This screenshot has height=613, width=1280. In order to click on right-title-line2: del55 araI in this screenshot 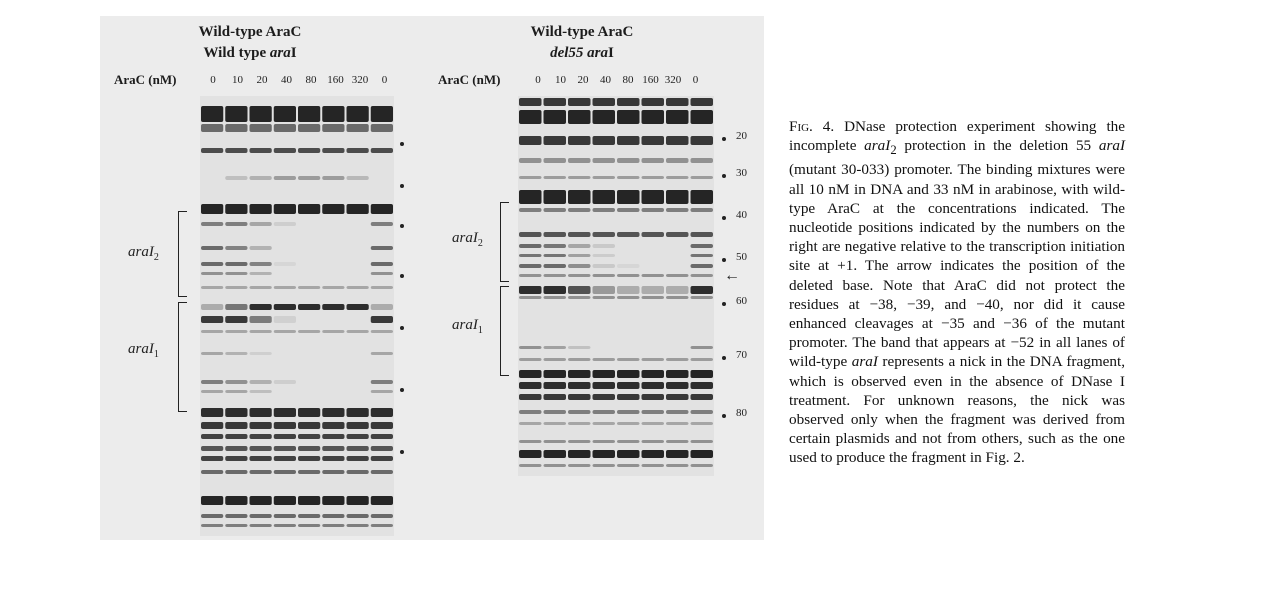, I will do `click(582, 53)`.